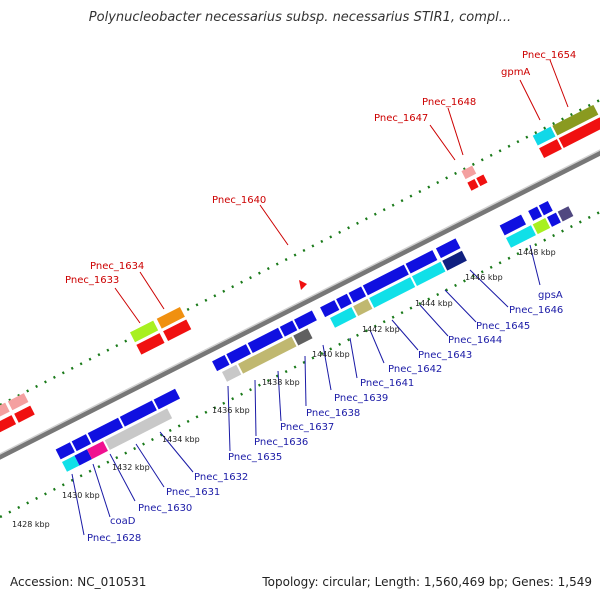 This screenshot has height=600, width=600. Describe the element at coordinates (303, 285) in the screenshot. I see `pnec-1640-marker` at that location.